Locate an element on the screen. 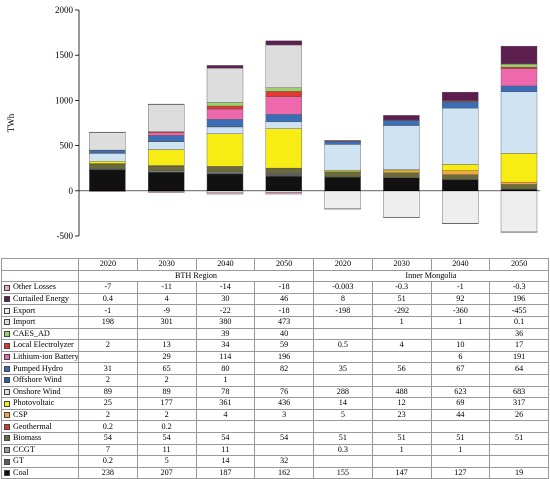 Image resolution: width=550 pixels, height=479 pixels. corner-cell is located at coordinates (40, 265).